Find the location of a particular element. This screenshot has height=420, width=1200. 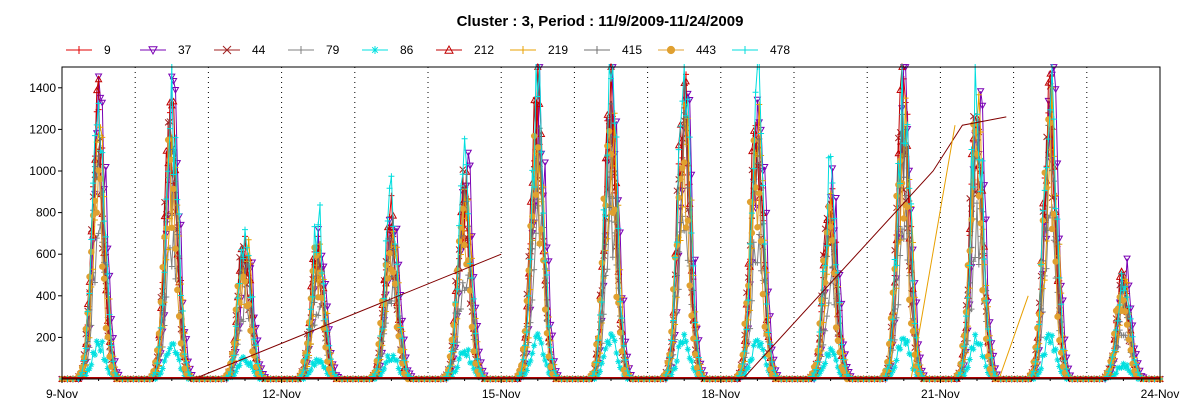

legend-label: 79 is located at coordinates (333, 50).